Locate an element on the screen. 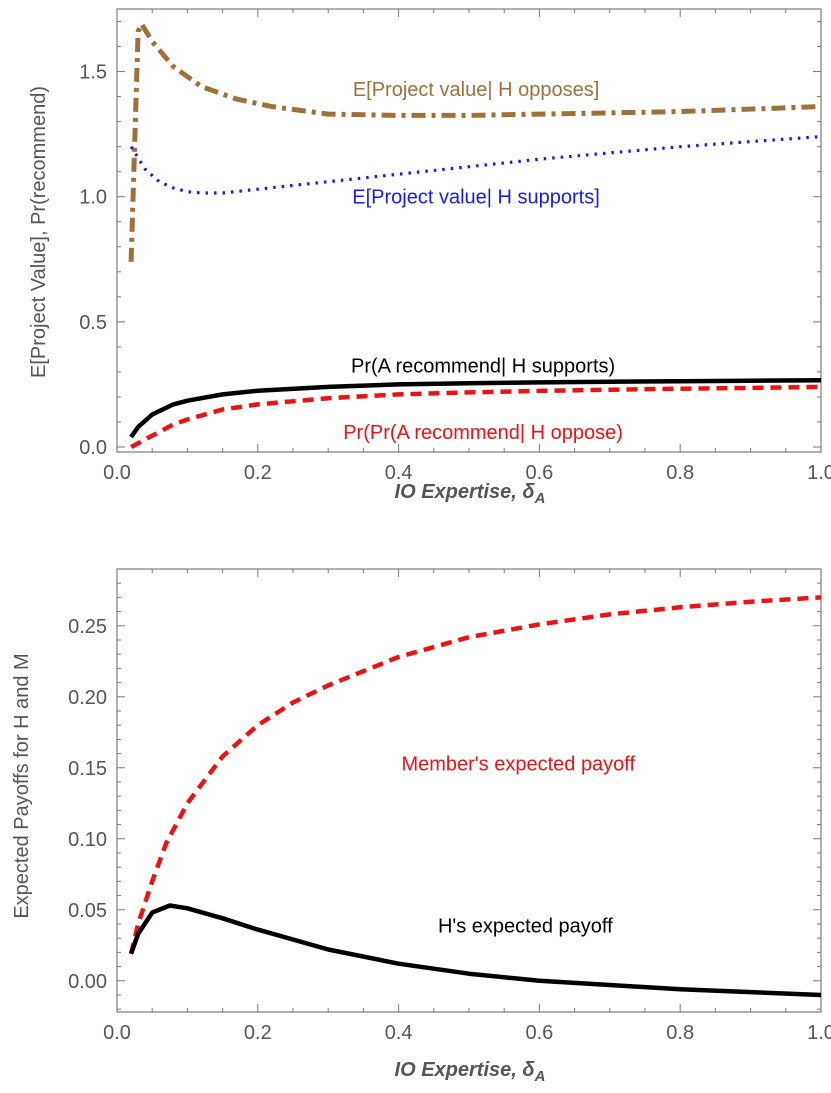 The width and height of the screenshot is (831, 1093). bottom-x-tick-label: 0.6 is located at coordinates (539, 1033).